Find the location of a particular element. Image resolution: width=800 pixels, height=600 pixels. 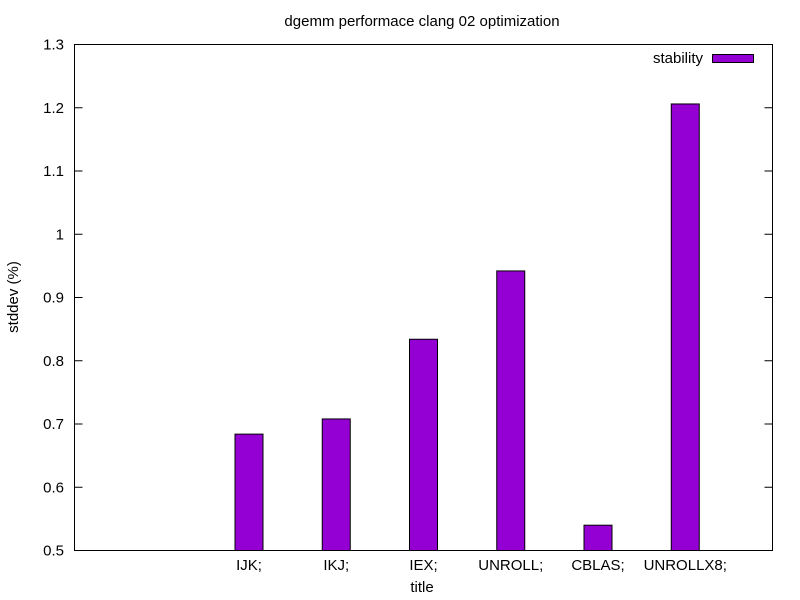

y-tick-label: 0.8 is located at coordinates (53, 361).